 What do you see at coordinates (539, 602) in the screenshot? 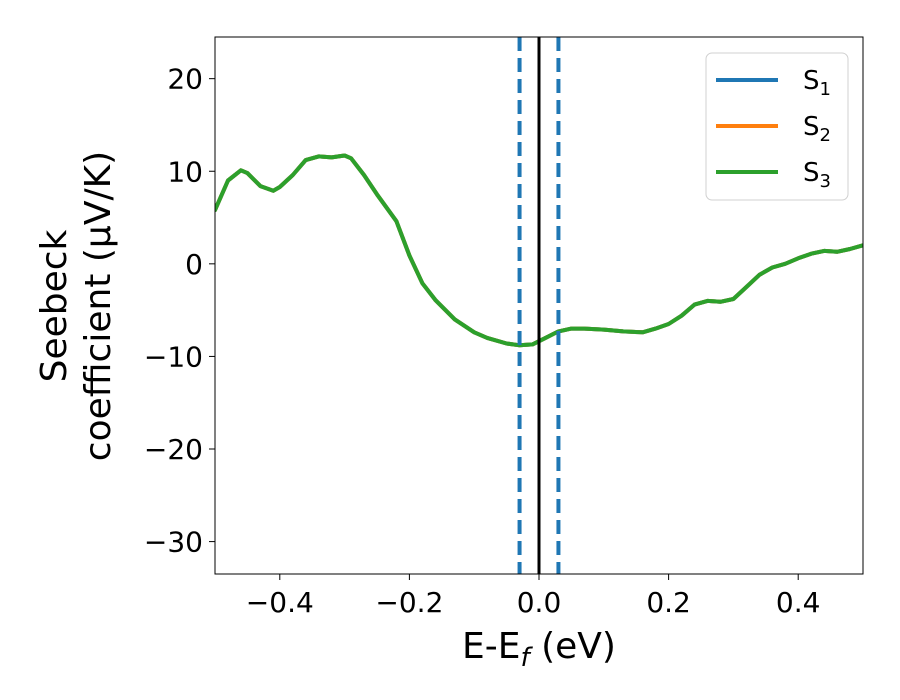
I see `x-tick-label: 0.0` at bounding box center [539, 602].